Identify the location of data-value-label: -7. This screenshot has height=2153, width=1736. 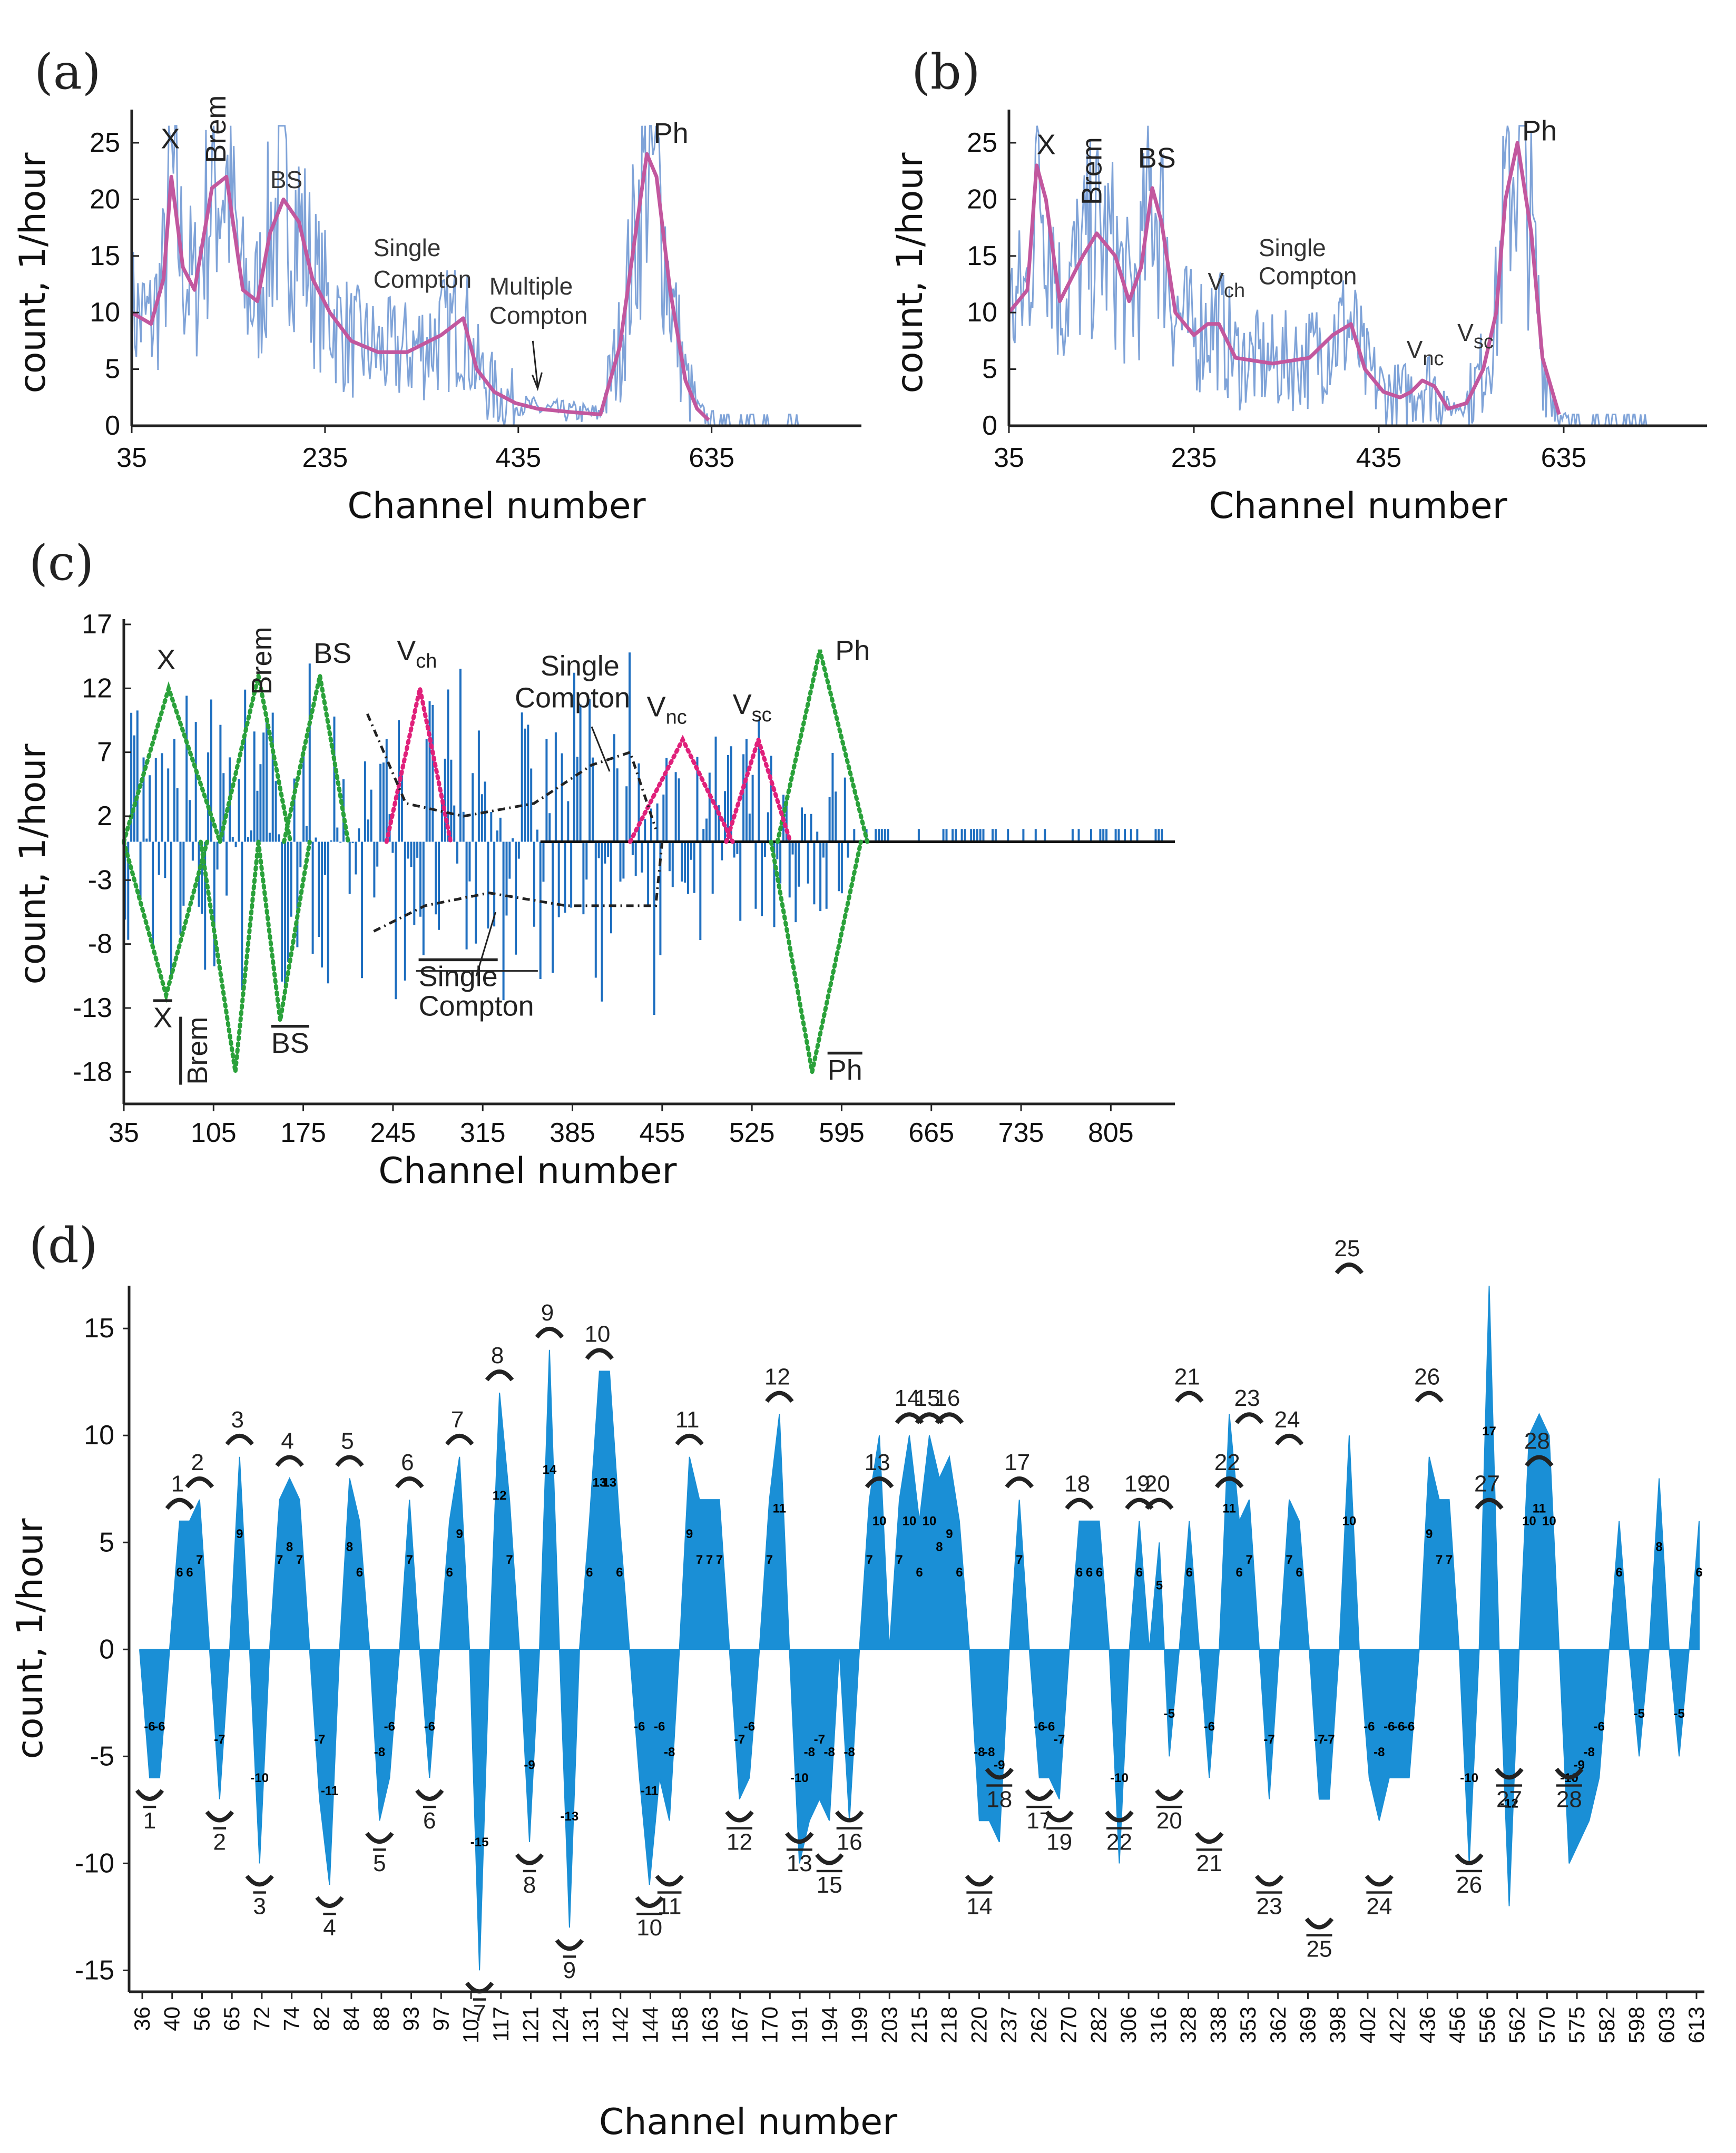
(1329, 1740).